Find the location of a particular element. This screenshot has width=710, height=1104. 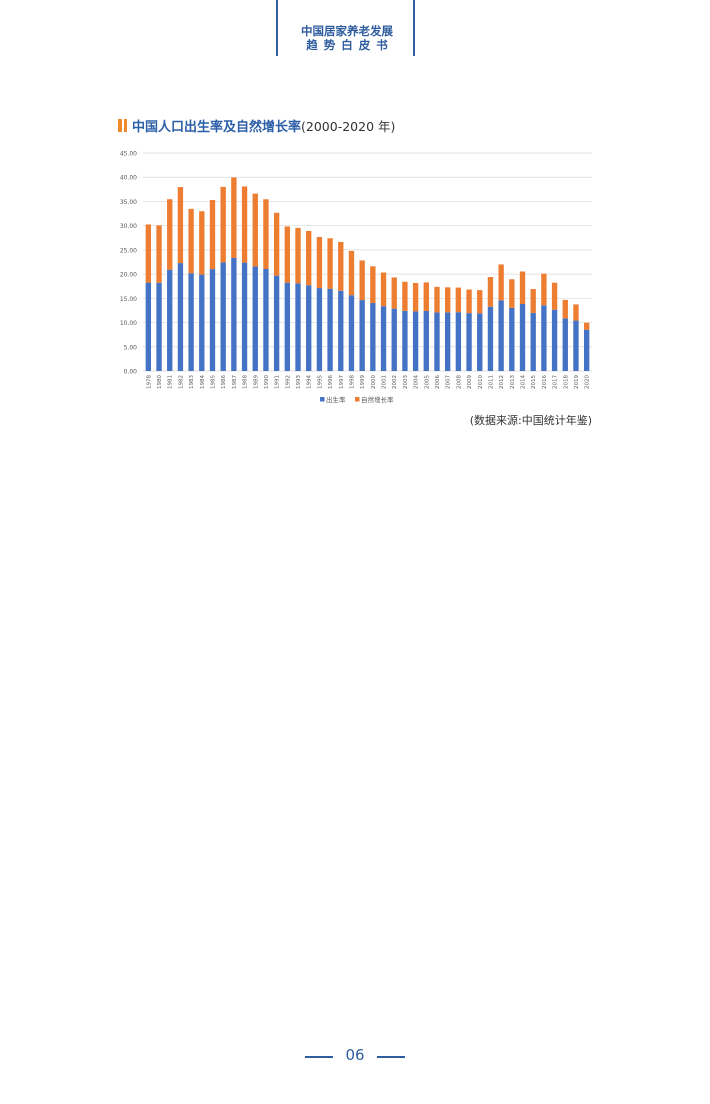

x-tick-label: 1982 is located at coordinates (181, 382).